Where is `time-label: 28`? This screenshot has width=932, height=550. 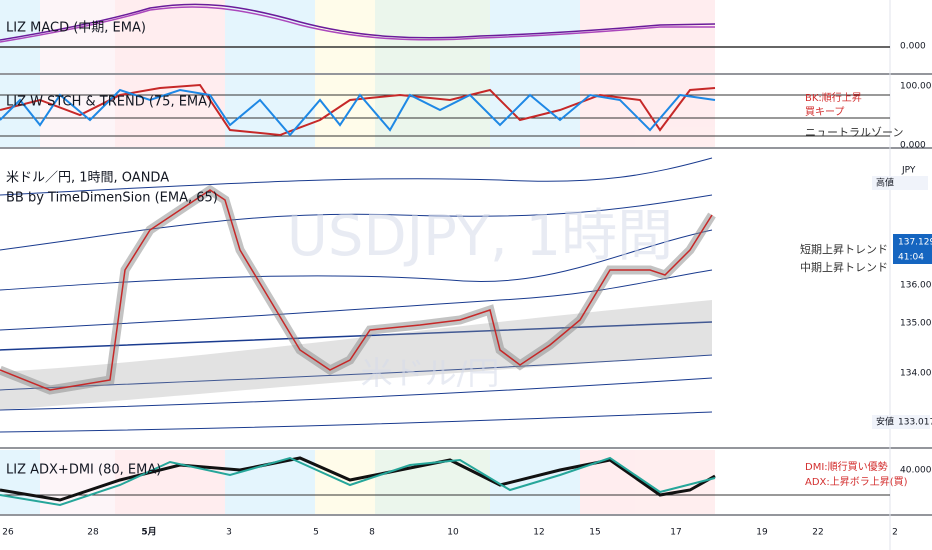
time-label: 28 is located at coordinates (93, 533).